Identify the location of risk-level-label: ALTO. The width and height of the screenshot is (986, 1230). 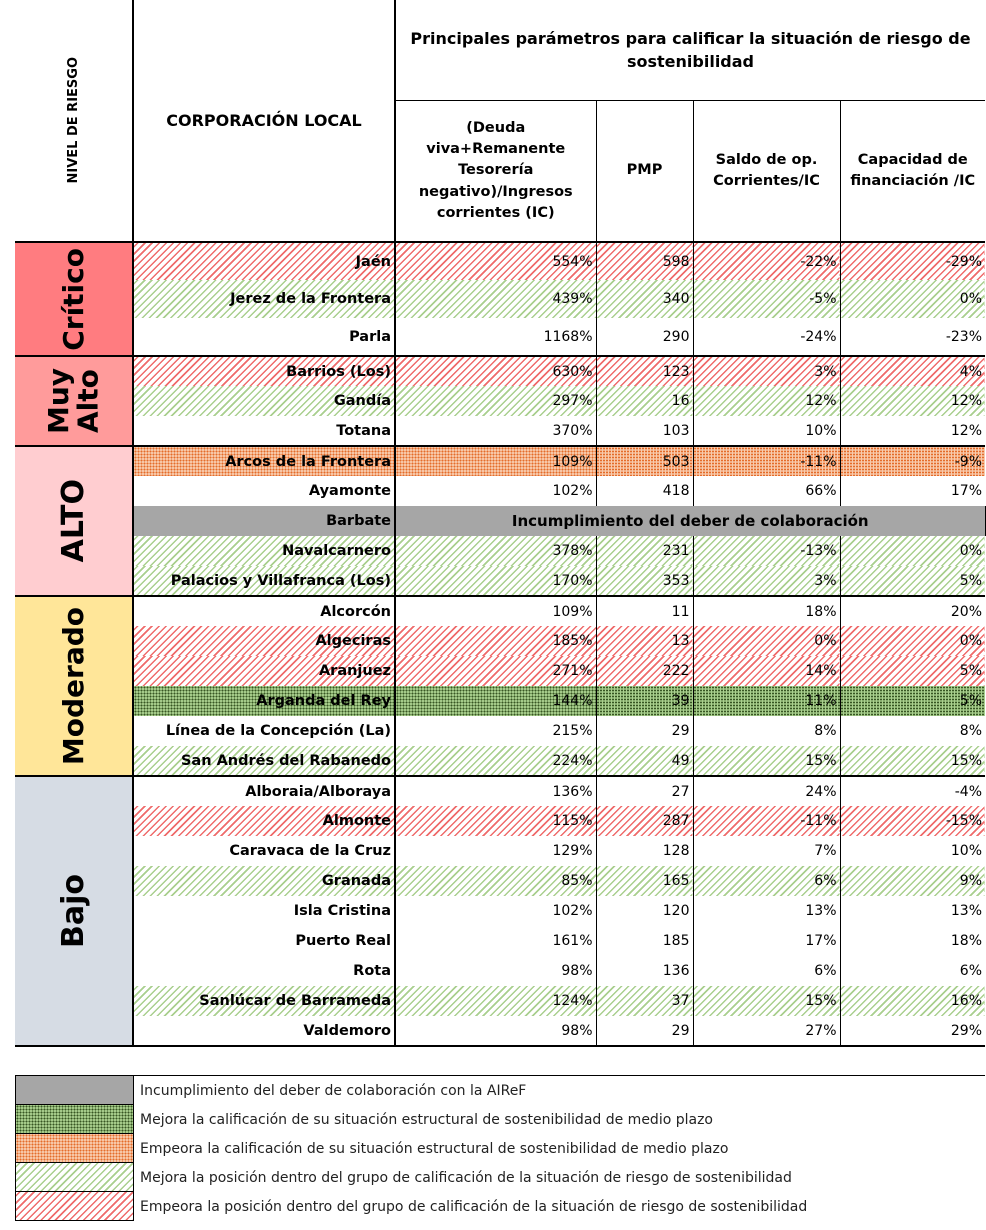
(73, 521).